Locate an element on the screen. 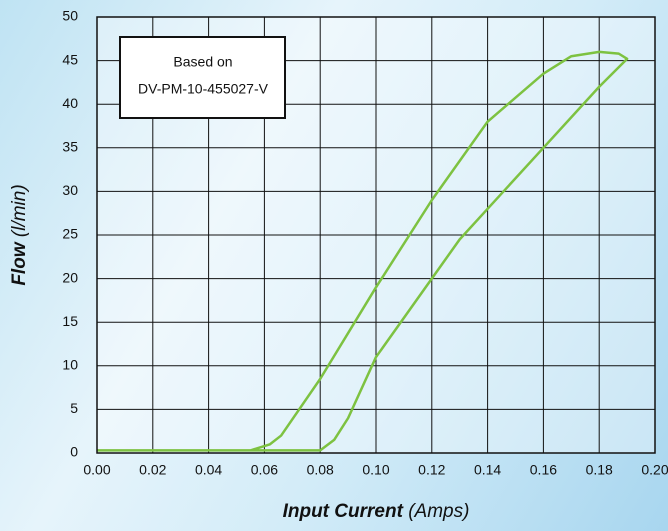 The image size is (668, 531). y-tick-label: 50 is located at coordinates (70, 16).